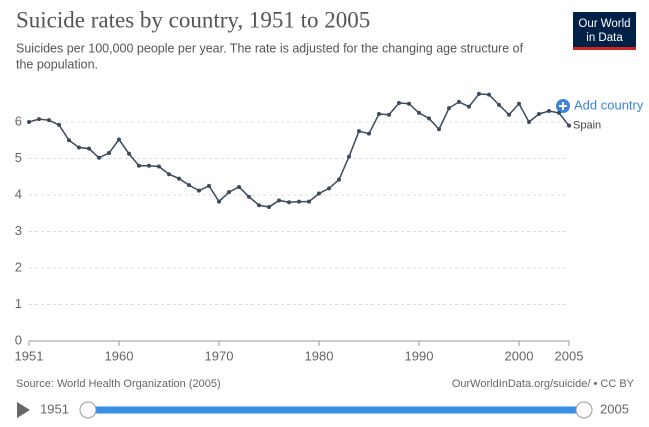 This screenshot has height=427, width=649. I want to click on x-tick-label: 1990, so click(419, 355).